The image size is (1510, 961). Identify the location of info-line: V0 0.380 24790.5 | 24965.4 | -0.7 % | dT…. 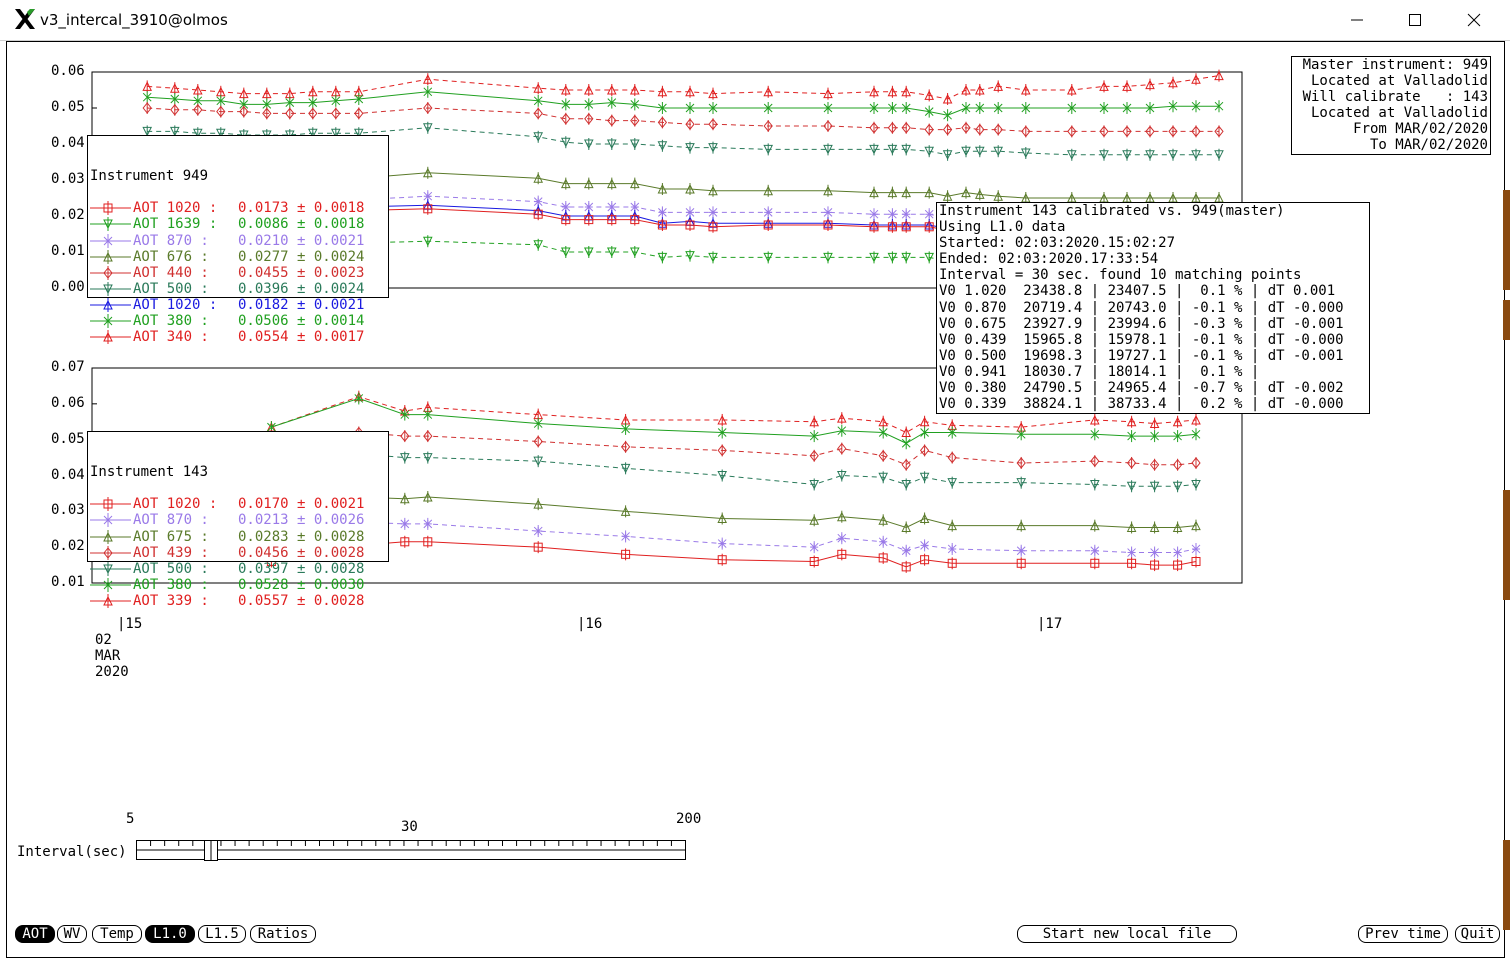
(1141, 388).